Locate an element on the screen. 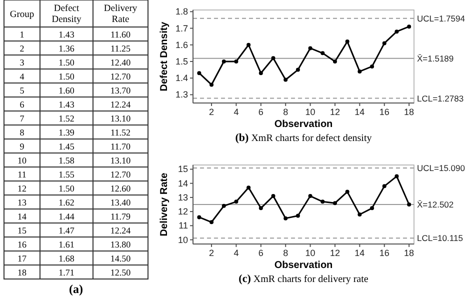 The height and width of the screenshot is (304, 474). y-tick-label: 16 is located at coordinates (22, 245).